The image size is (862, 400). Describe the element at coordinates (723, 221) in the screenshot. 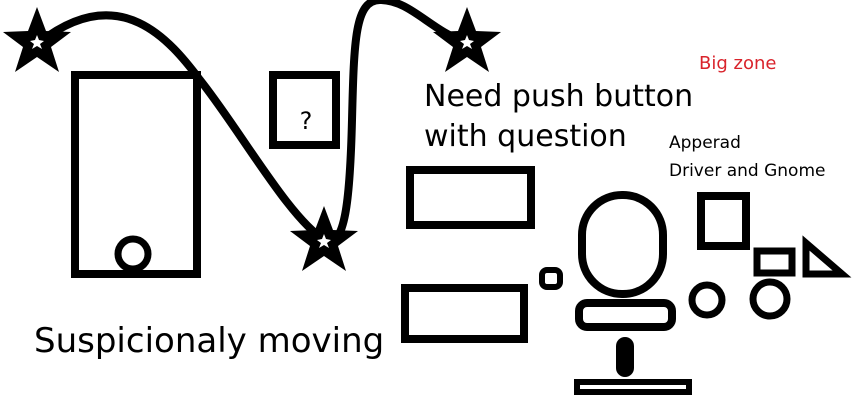

I see `gnome-square-large` at that location.